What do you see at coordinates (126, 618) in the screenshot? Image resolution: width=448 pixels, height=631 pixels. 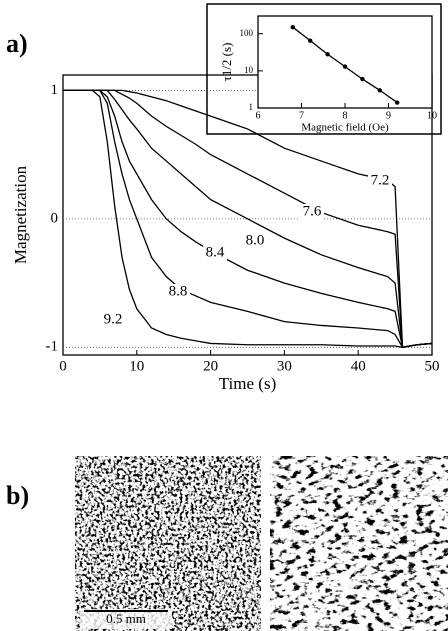 I see `scale-bar-label: 0.5 mm` at bounding box center [126, 618].